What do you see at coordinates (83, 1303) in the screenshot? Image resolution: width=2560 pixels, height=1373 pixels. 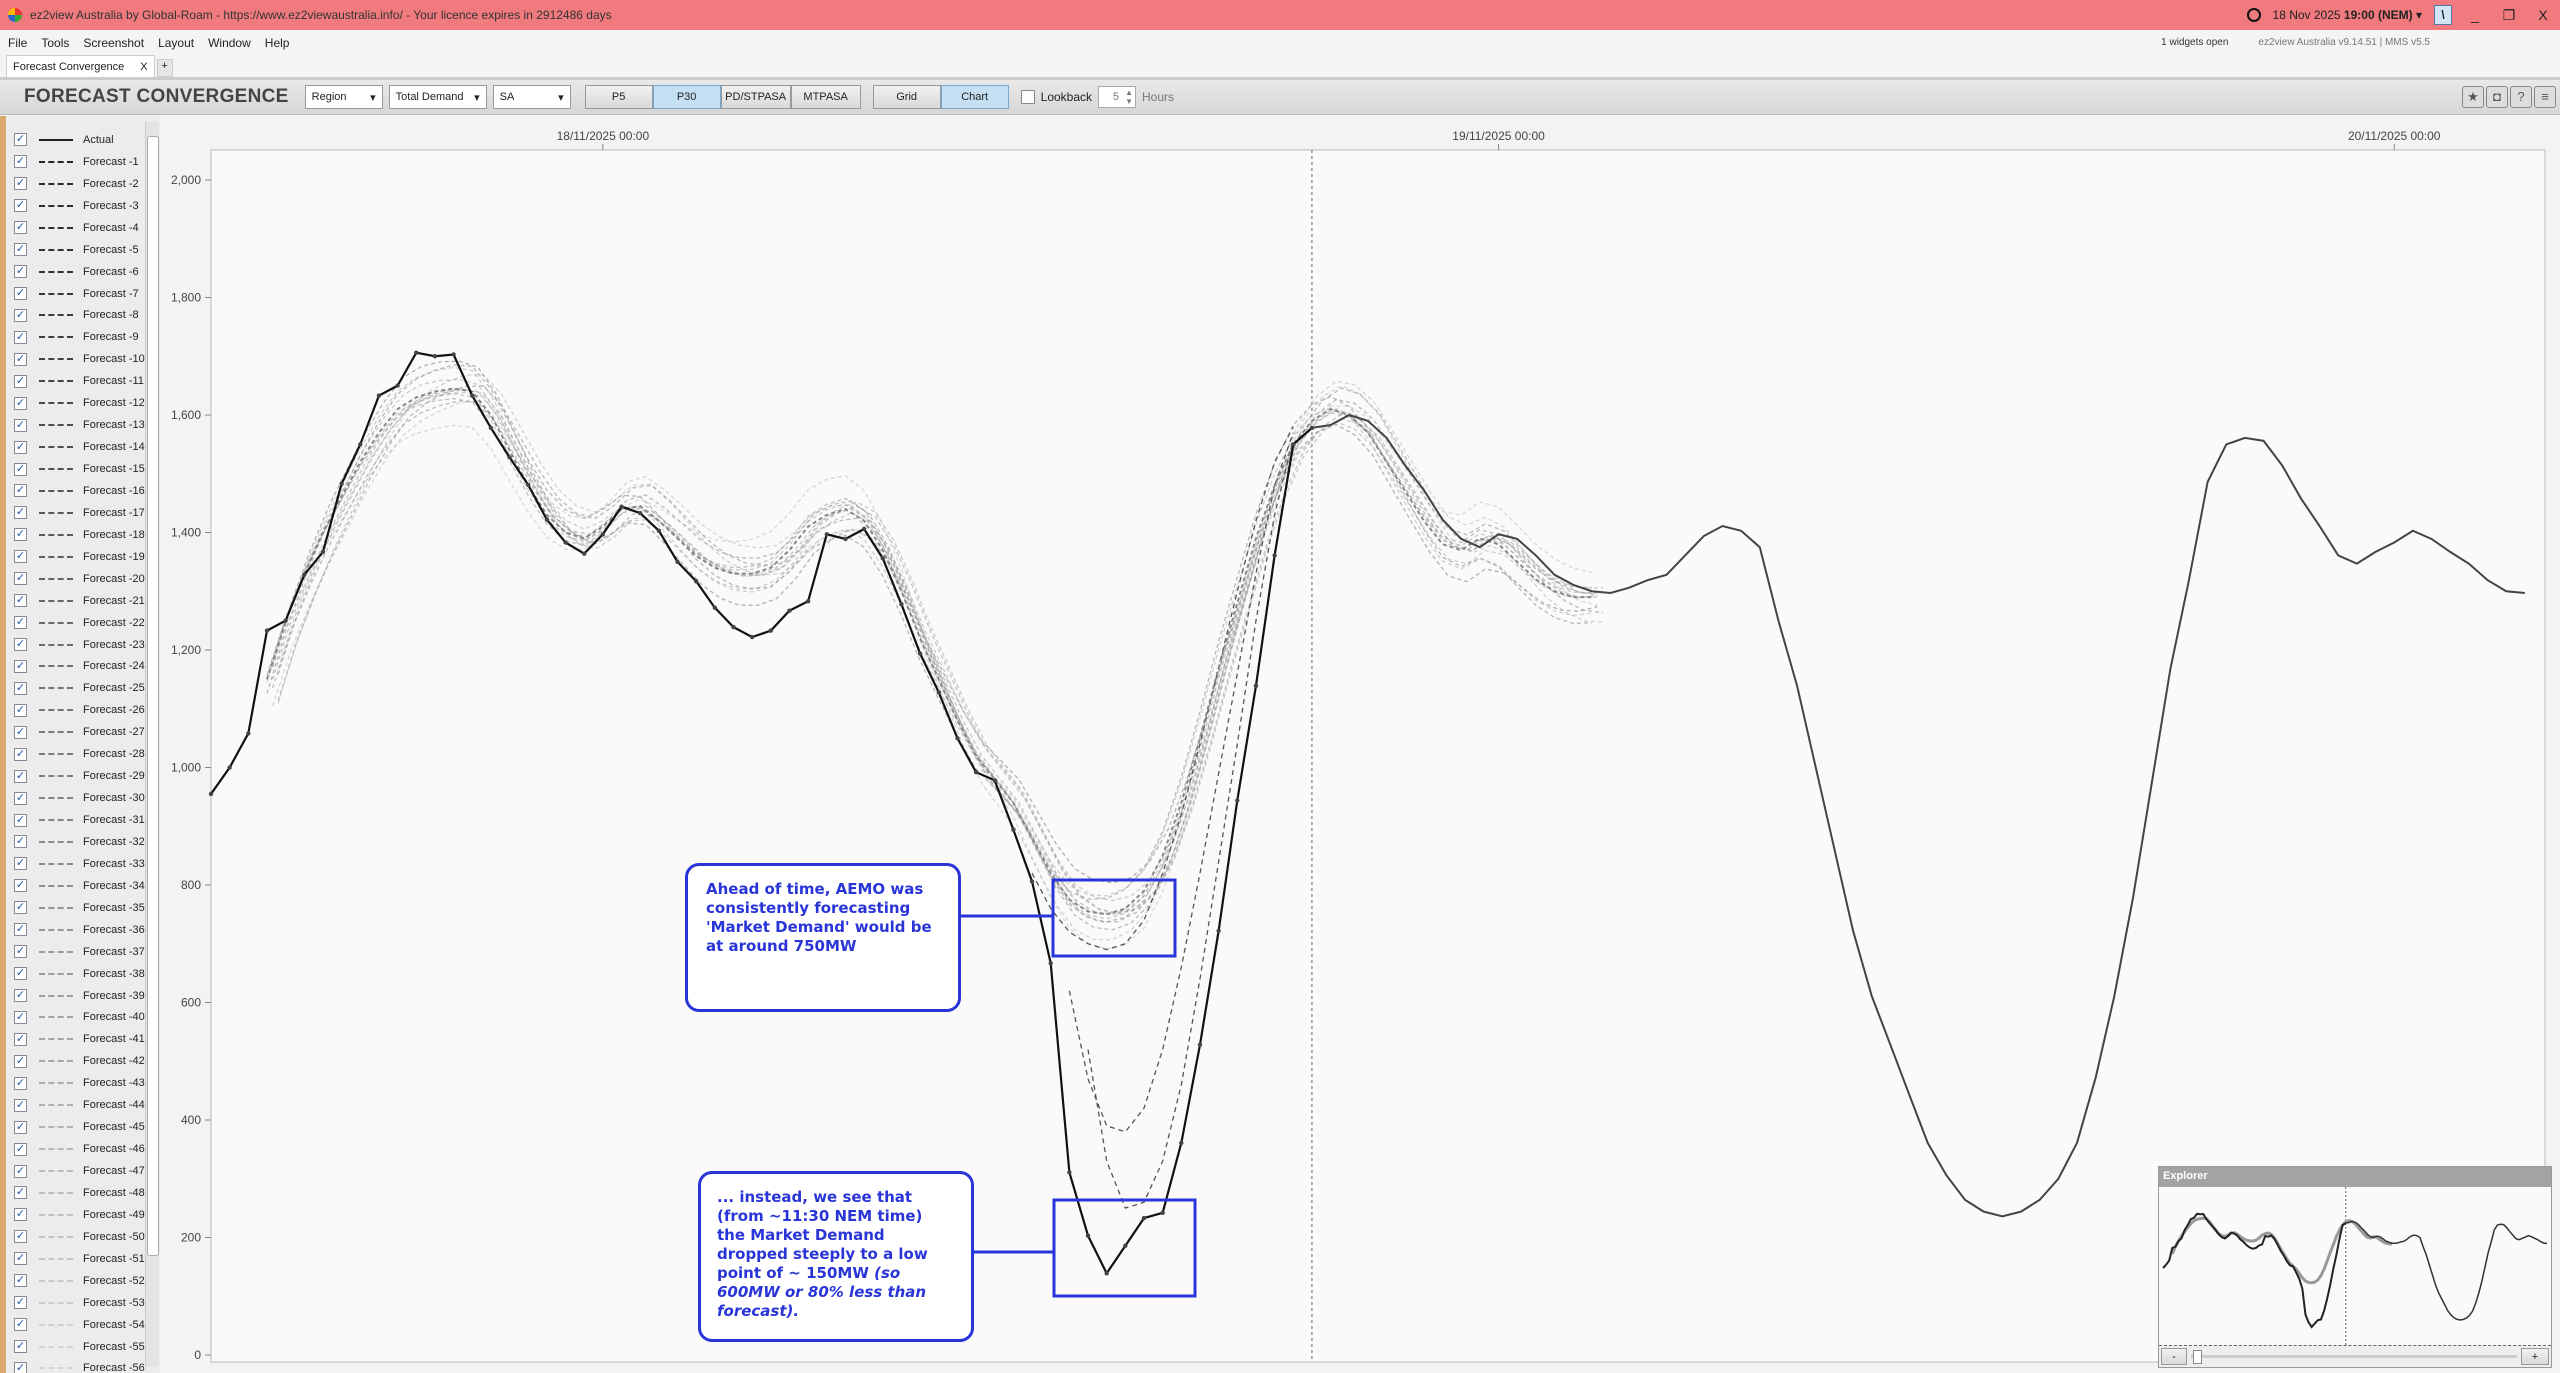 I see `legend-item: ✓ Forecast -53` at bounding box center [83, 1303].